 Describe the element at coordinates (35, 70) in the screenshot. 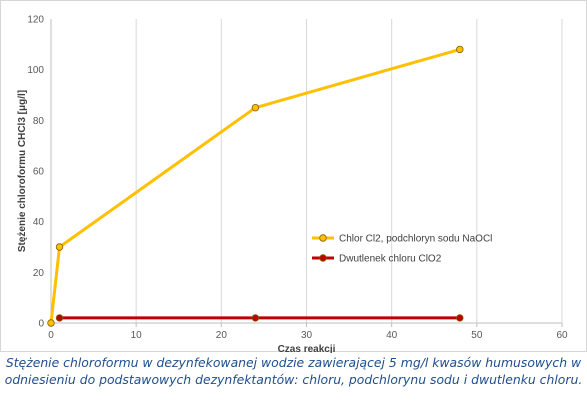

I see `y-tick-label: 100` at that location.